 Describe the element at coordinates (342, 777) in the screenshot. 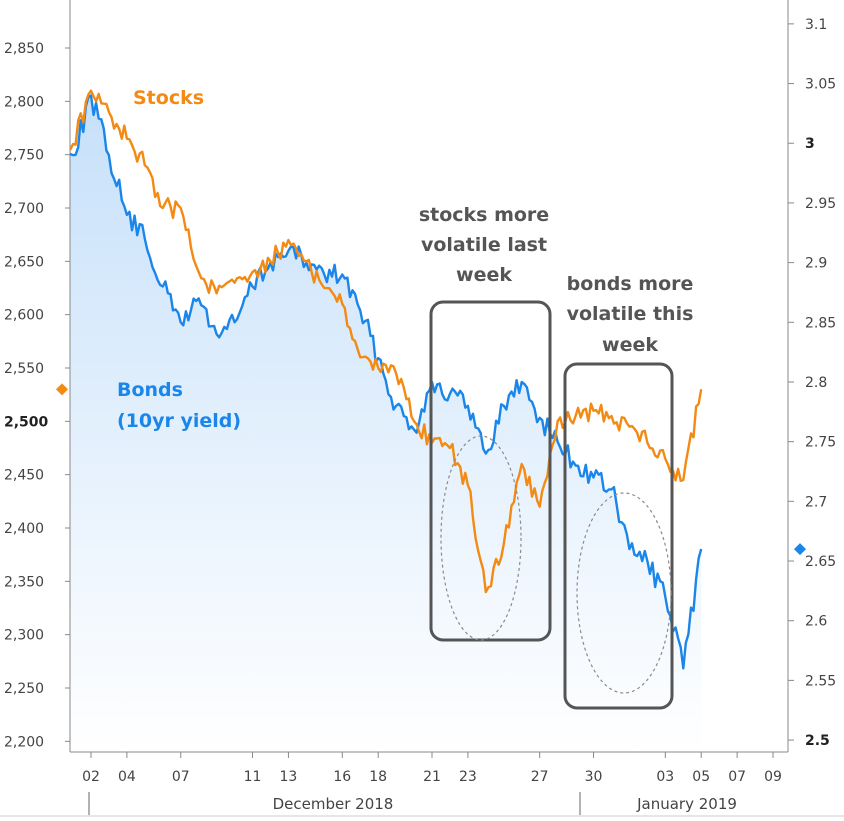

I see `x-tick-label: 16` at that location.